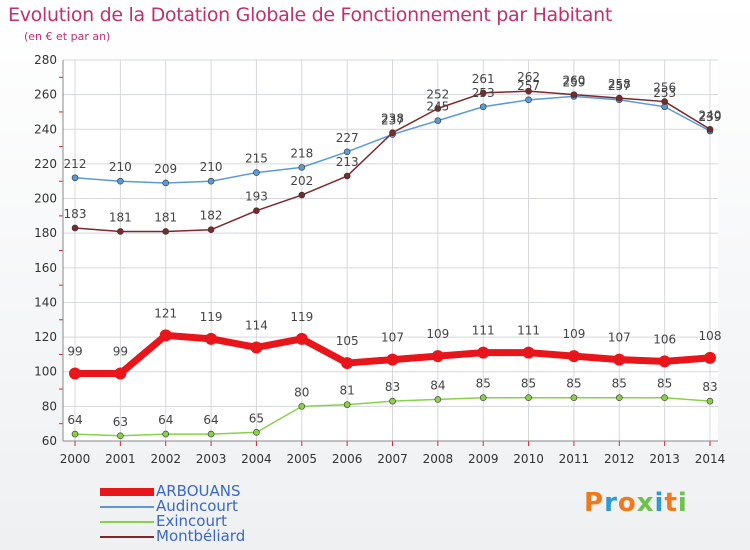 This screenshot has height=550, width=750. I want to click on y-tick-label: 220, so click(45, 164).